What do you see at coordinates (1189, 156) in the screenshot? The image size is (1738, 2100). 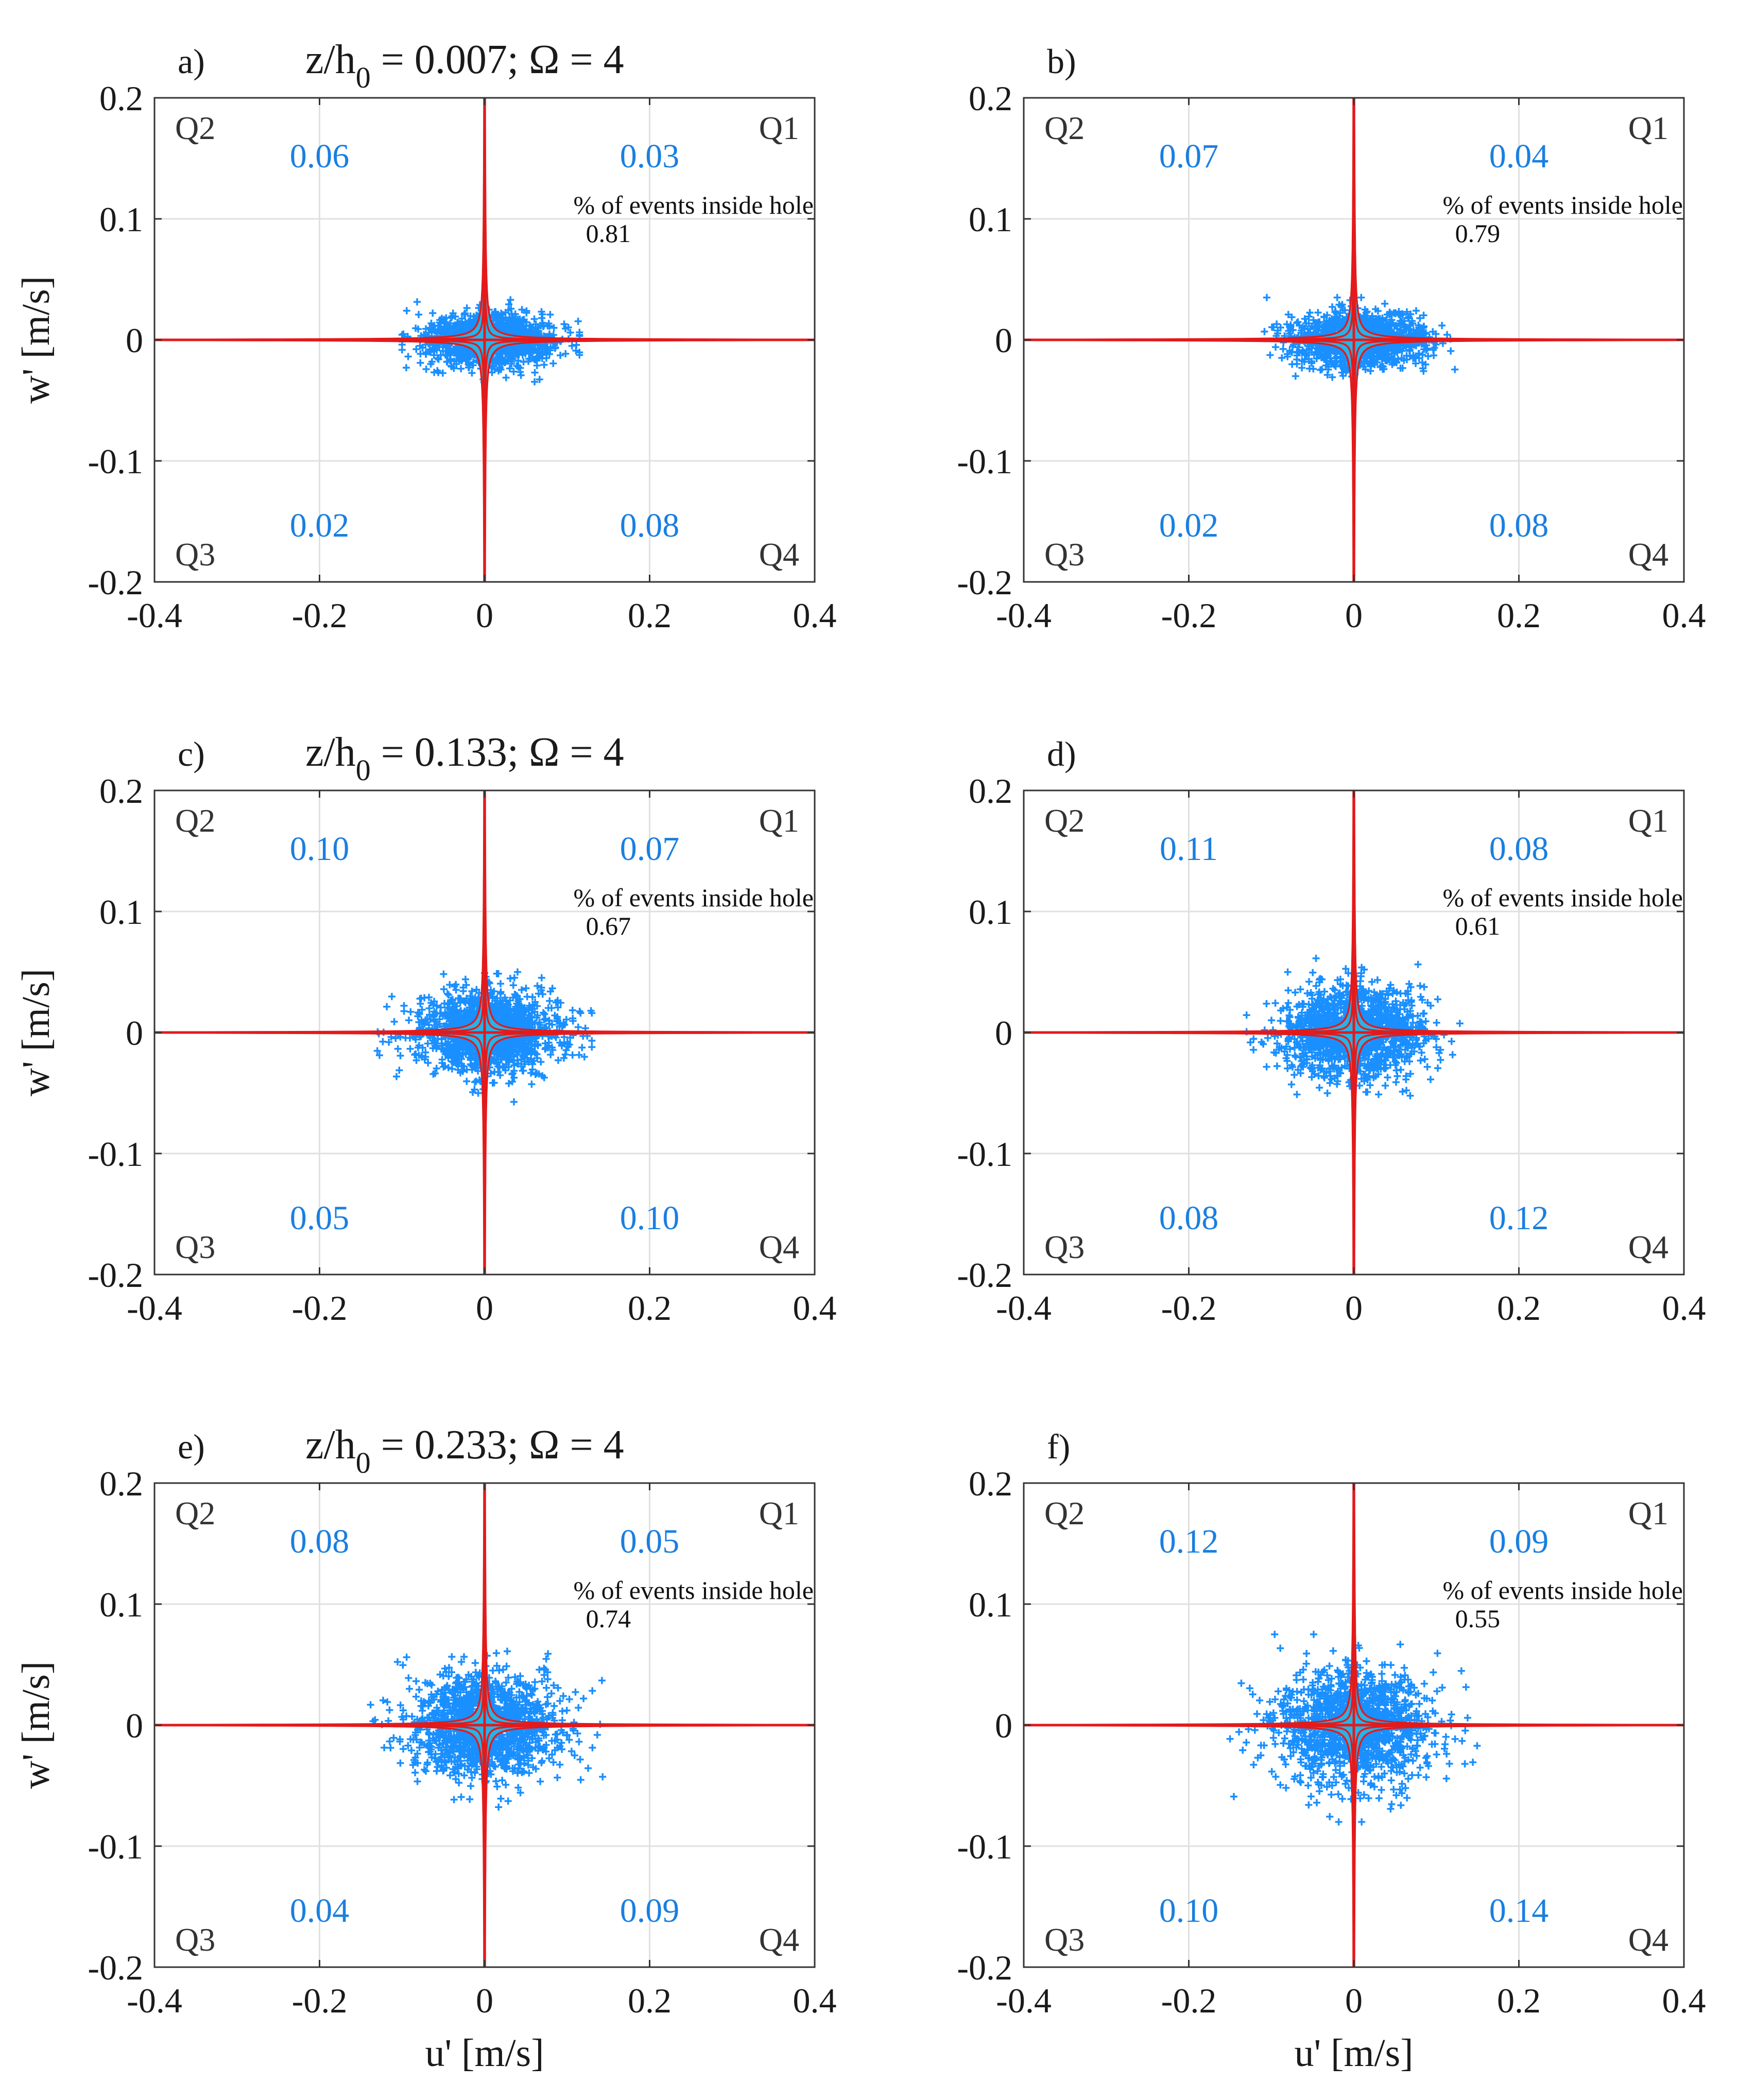 I see `quadrant-value-q2: 0.07` at bounding box center [1189, 156].